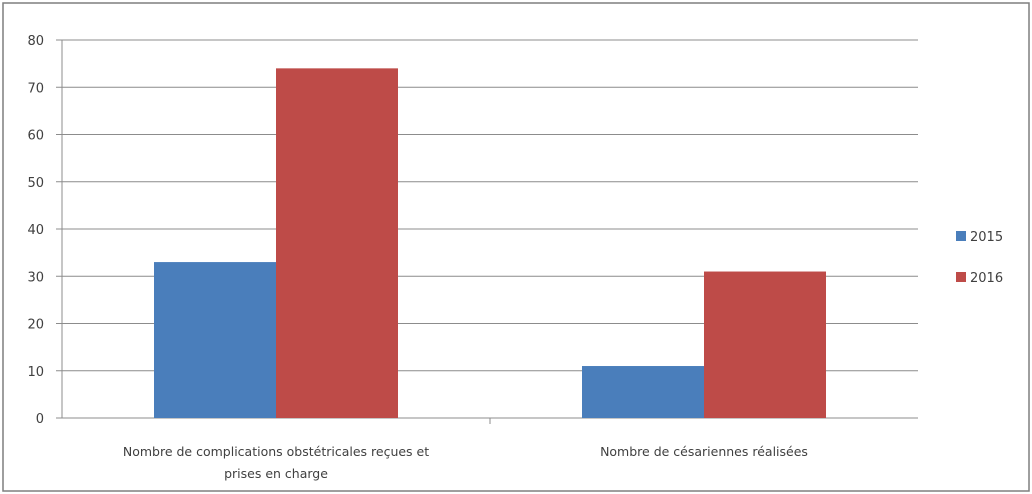  I want to click on legend: 2015 2016, so click(979, 258).